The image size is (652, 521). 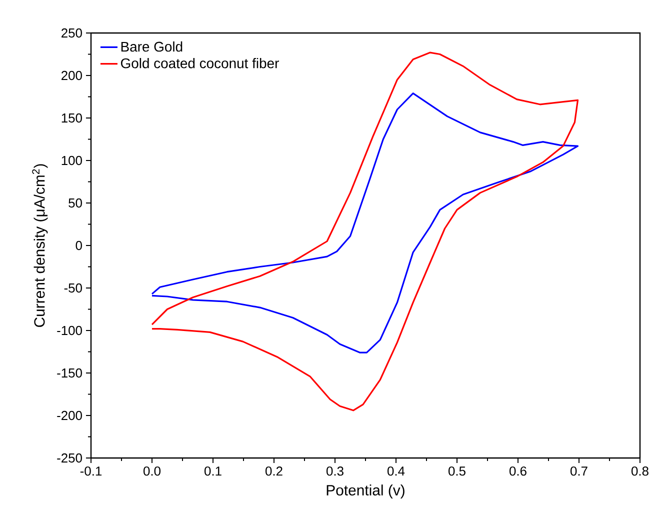 I want to click on y-tick-label: 250, so click(x=72, y=33).